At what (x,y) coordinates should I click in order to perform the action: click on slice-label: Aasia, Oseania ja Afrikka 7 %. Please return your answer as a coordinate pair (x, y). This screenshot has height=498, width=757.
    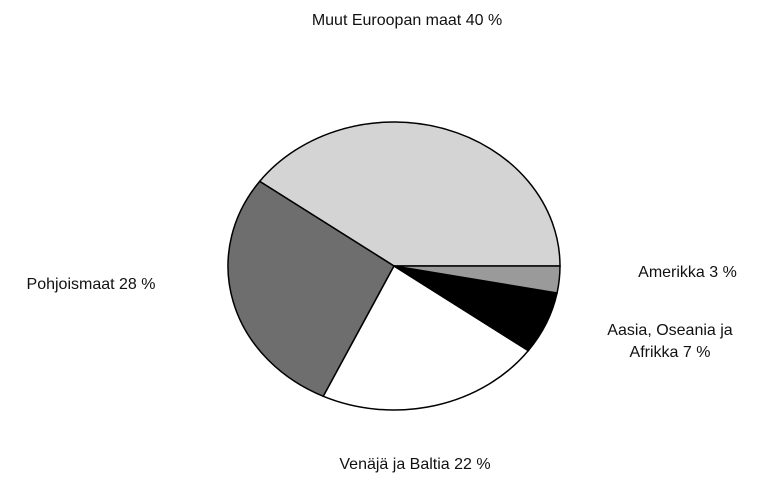
    Looking at the image, I should click on (670, 342).